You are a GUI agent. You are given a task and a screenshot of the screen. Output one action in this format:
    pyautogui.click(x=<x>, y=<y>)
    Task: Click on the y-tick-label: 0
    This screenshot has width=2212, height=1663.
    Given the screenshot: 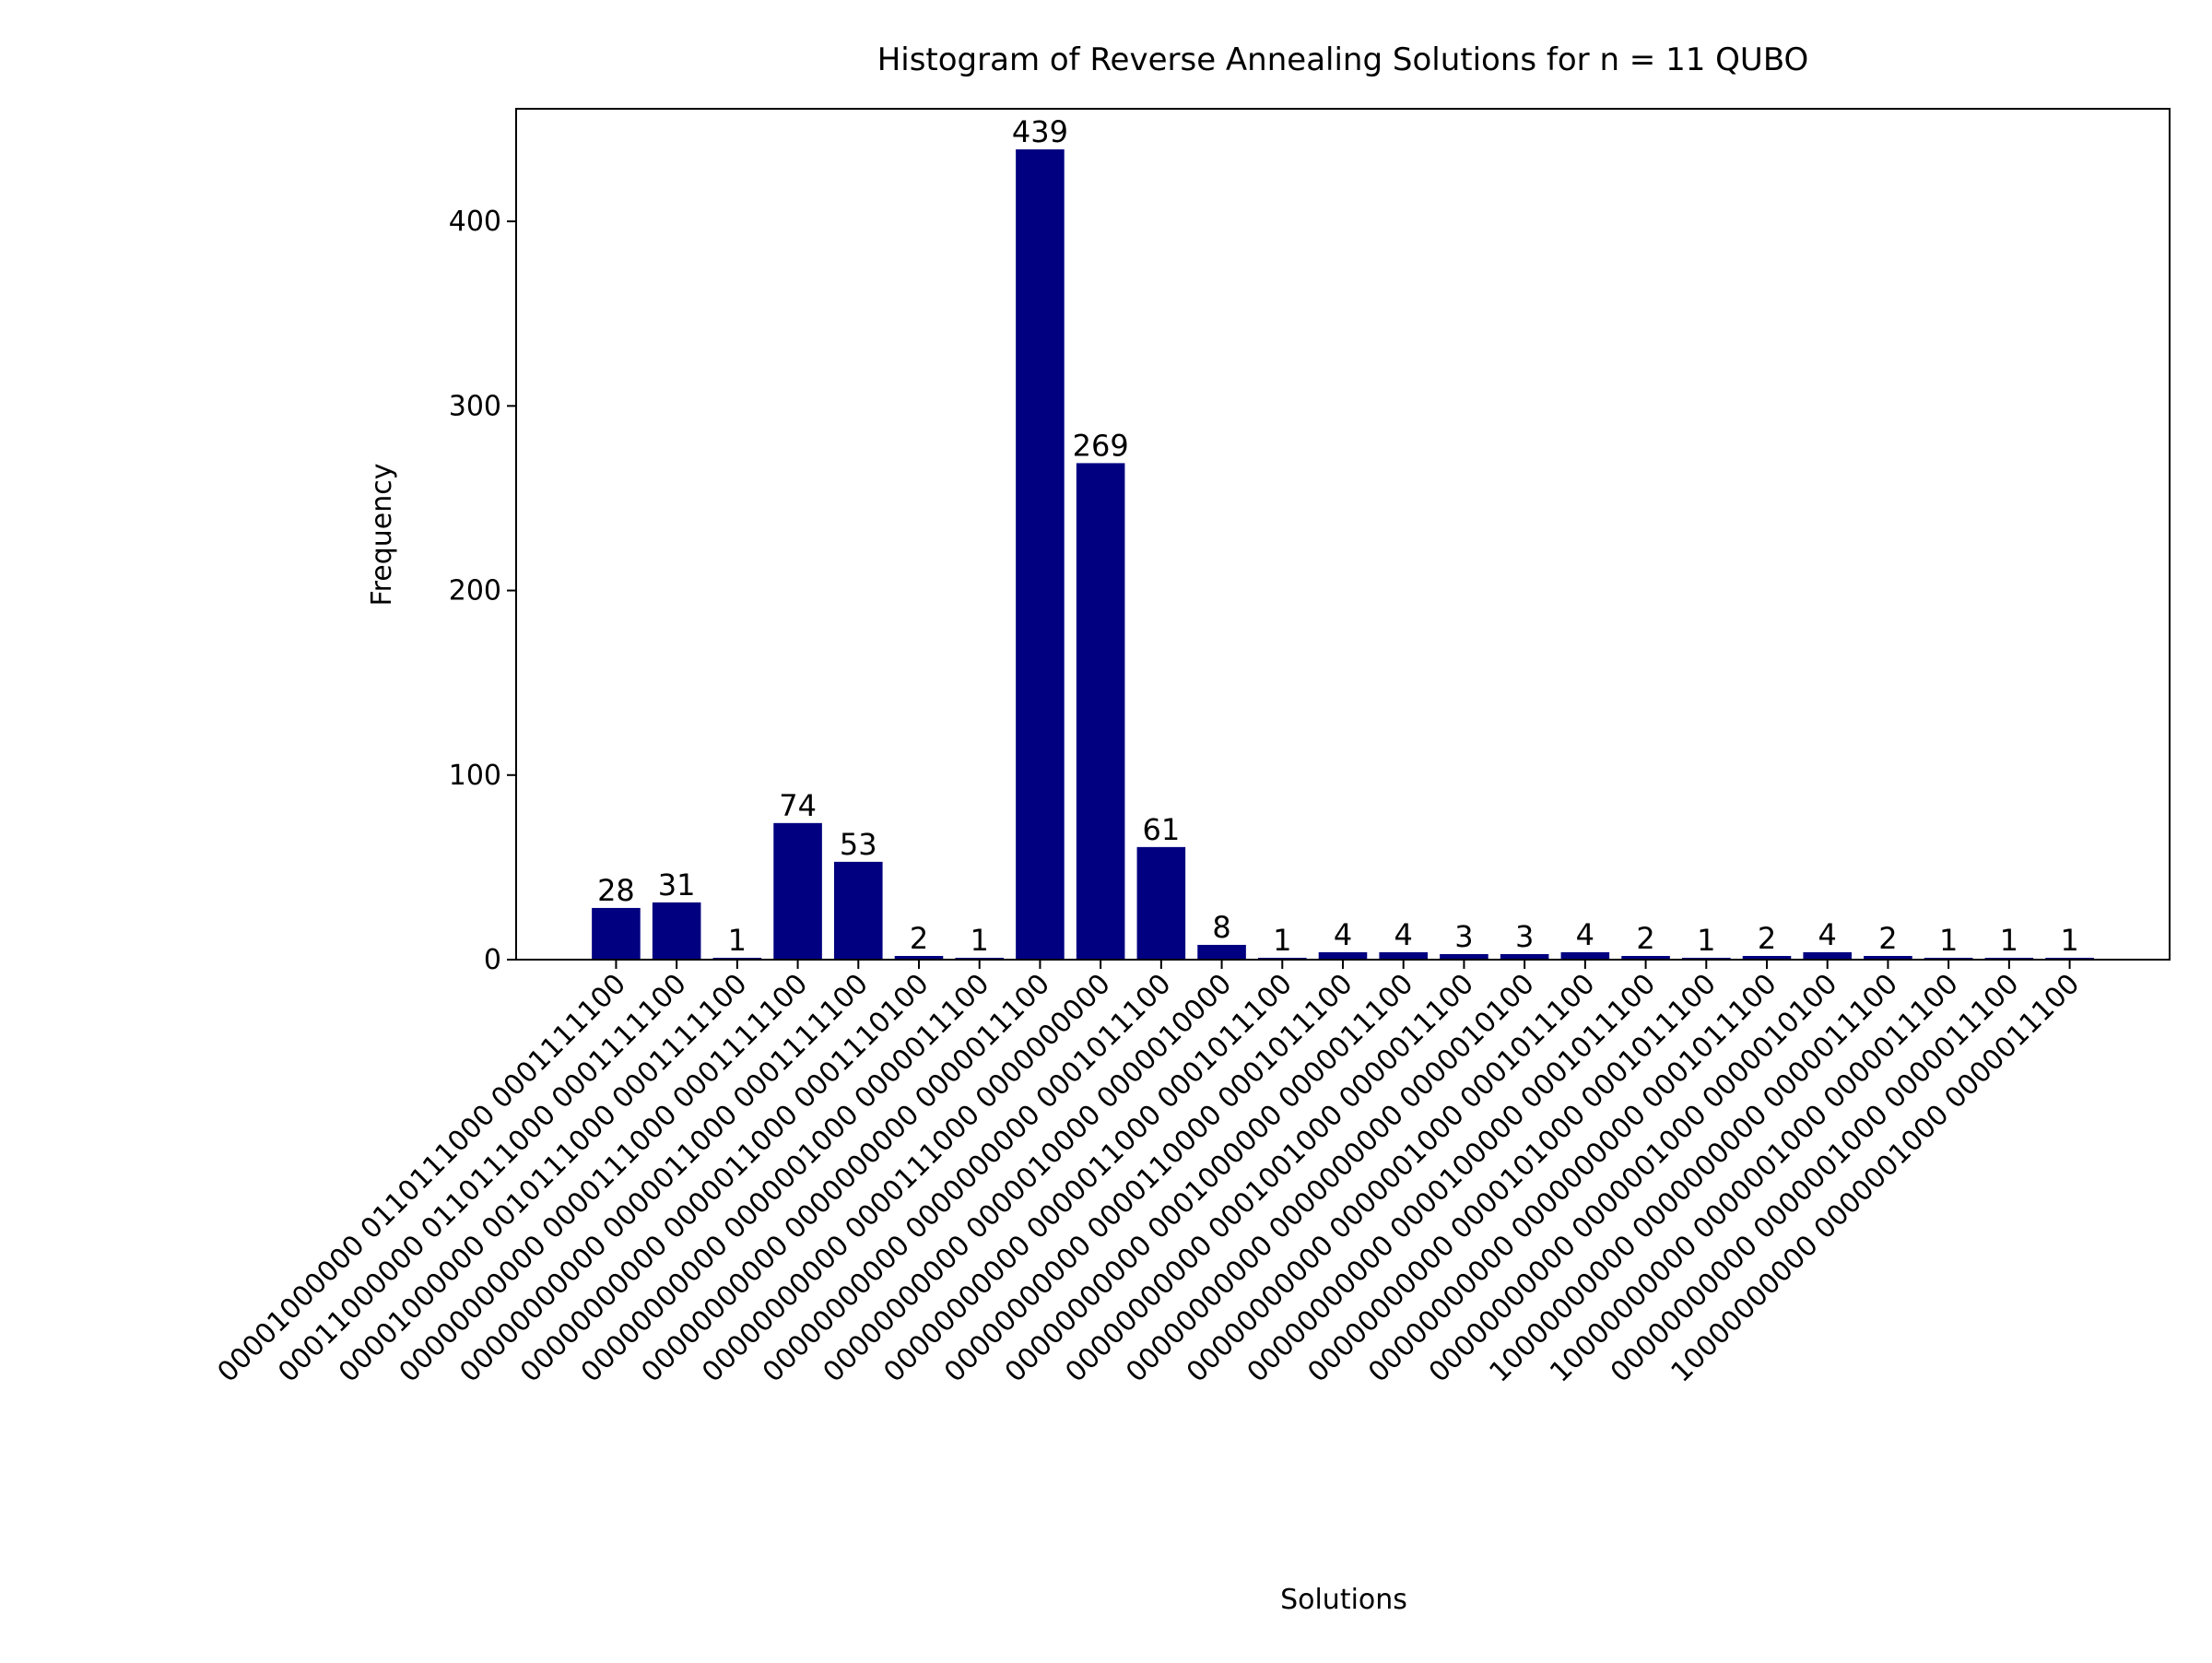 What is the action you would take?
    pyautogui.click(x=492, y=960)
    